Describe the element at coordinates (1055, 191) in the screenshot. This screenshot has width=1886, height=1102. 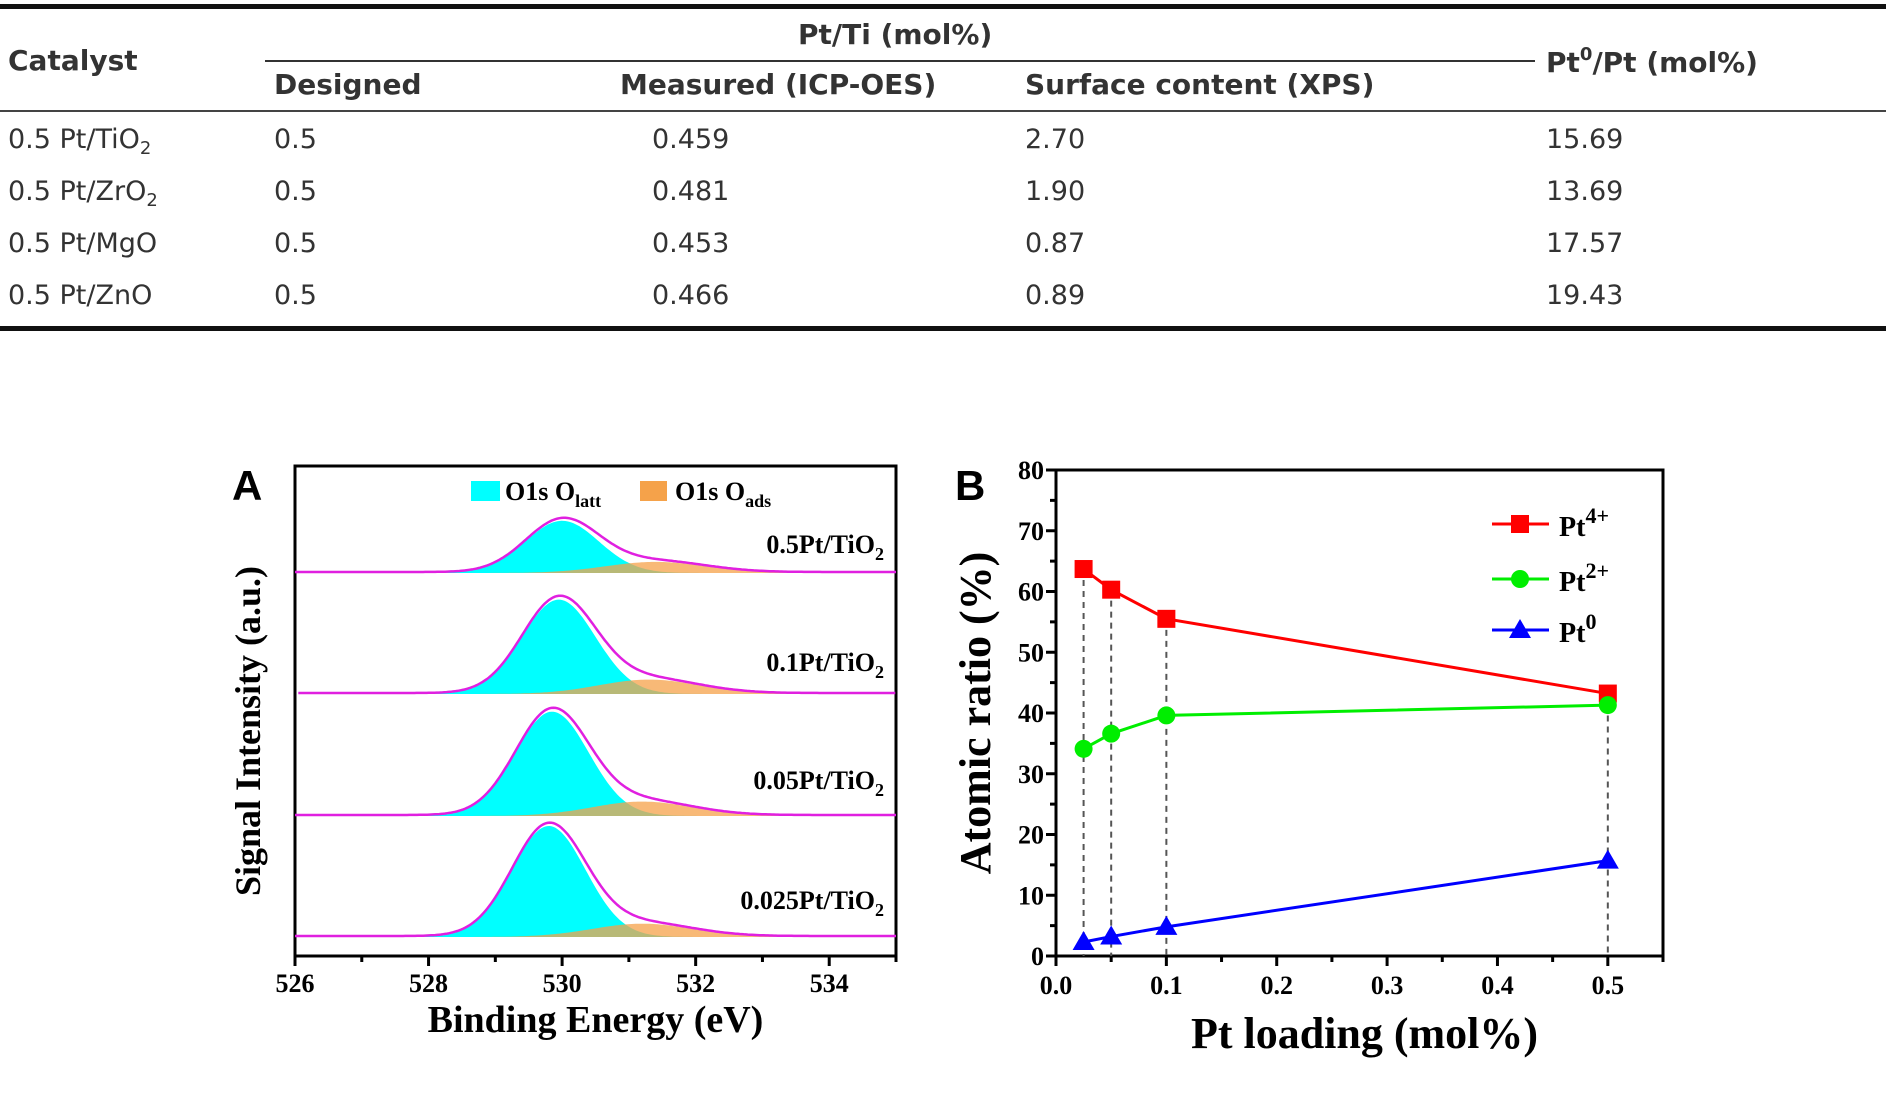
I see `cell-surface: 1.90` at that location.